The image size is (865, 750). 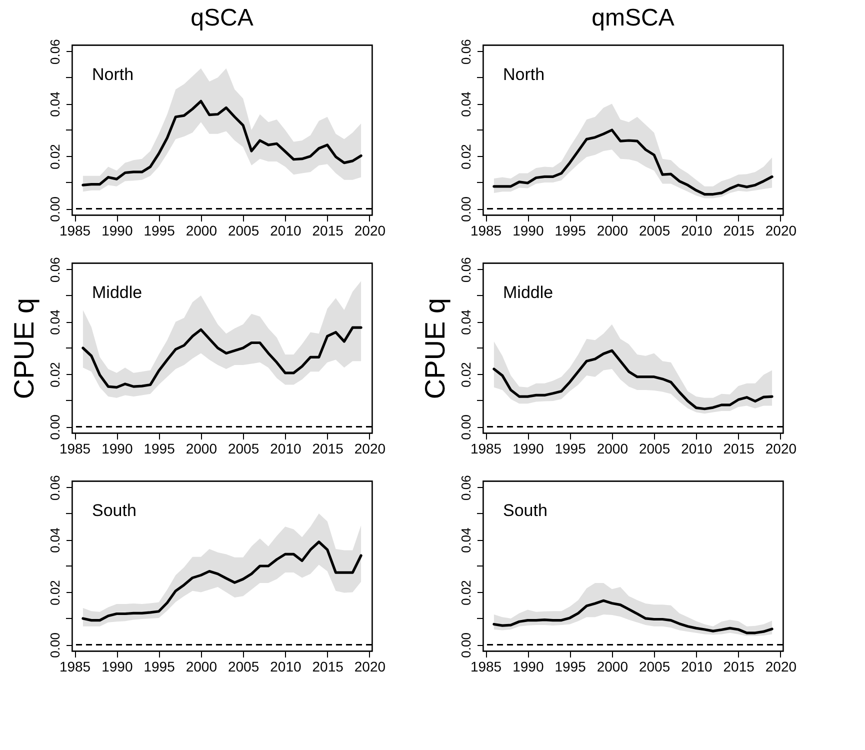 I want to click on chart-title: qSCA, so click(x=222, y=18).